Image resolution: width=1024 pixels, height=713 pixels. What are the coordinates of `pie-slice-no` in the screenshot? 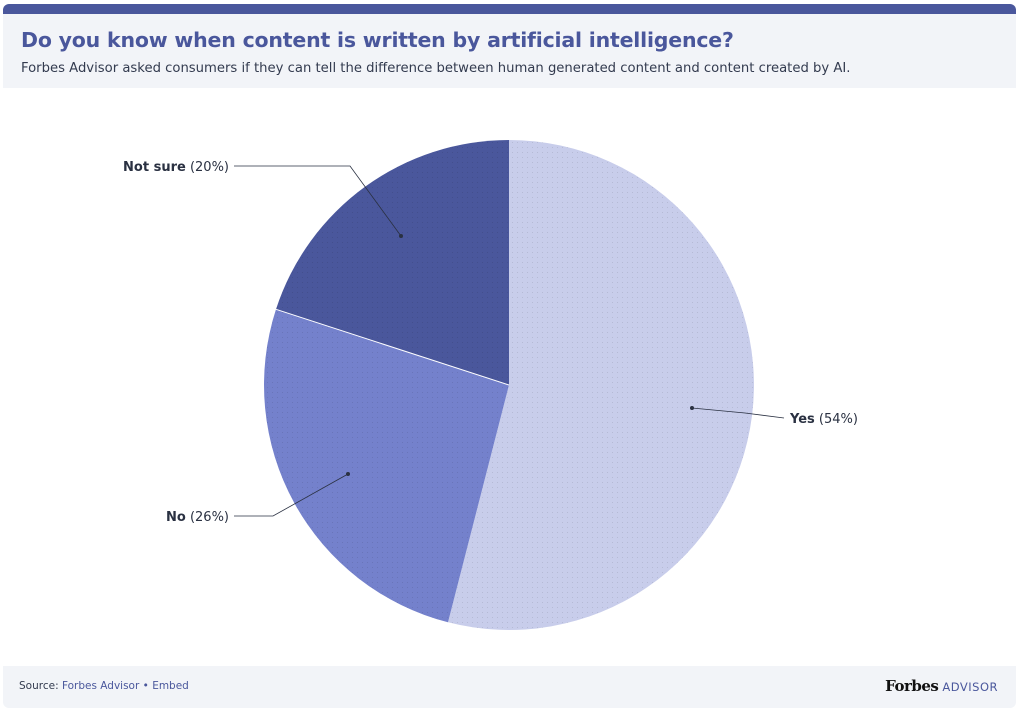 It's located at (386, 466).